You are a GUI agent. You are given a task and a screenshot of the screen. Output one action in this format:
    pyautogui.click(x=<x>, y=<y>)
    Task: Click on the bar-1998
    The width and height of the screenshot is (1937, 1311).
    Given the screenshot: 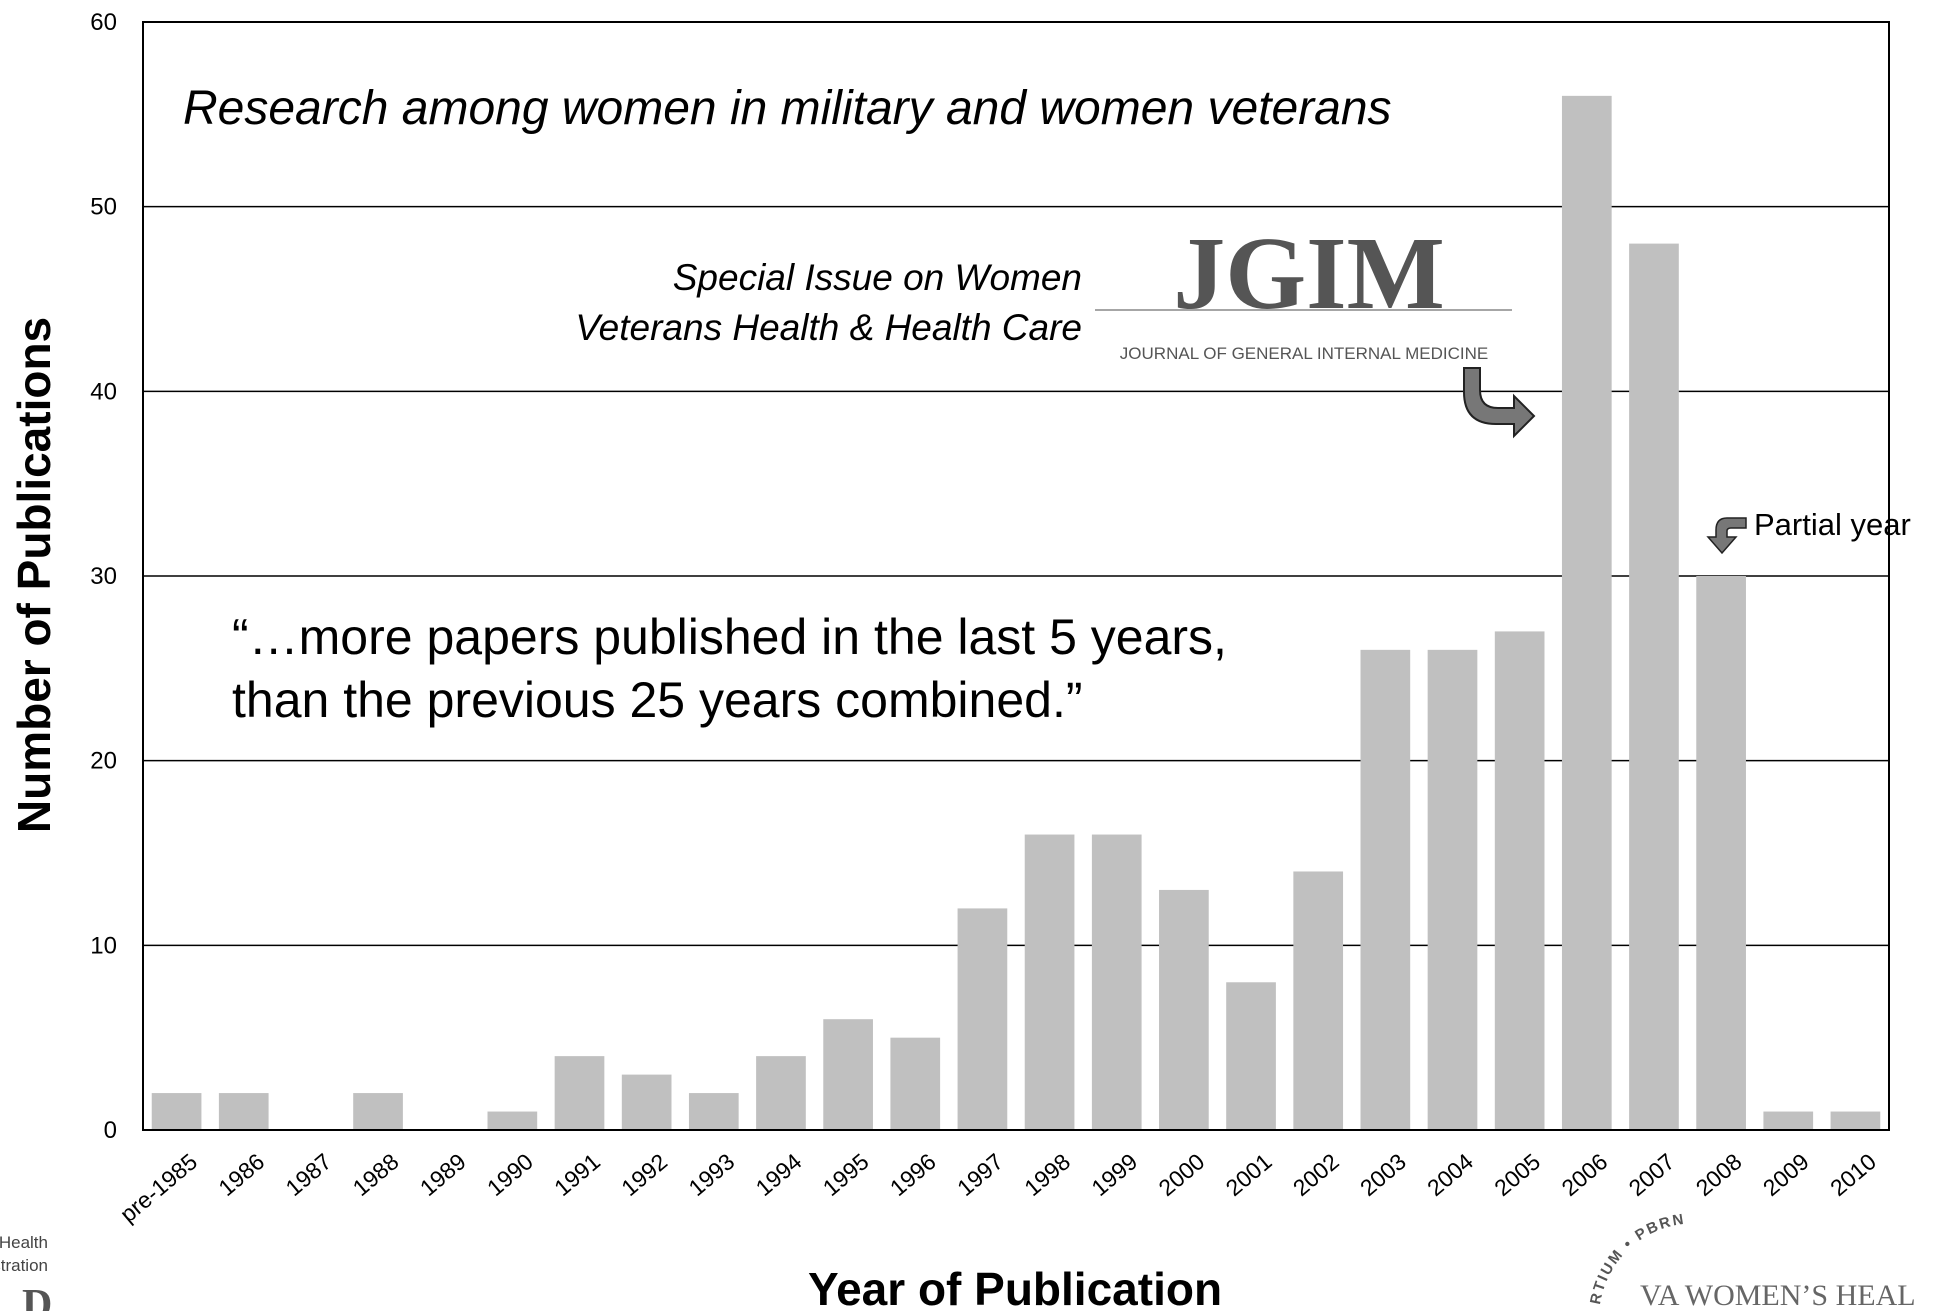 What is the action you would take?
    pyautogui.click(x=1049, y=982)
    